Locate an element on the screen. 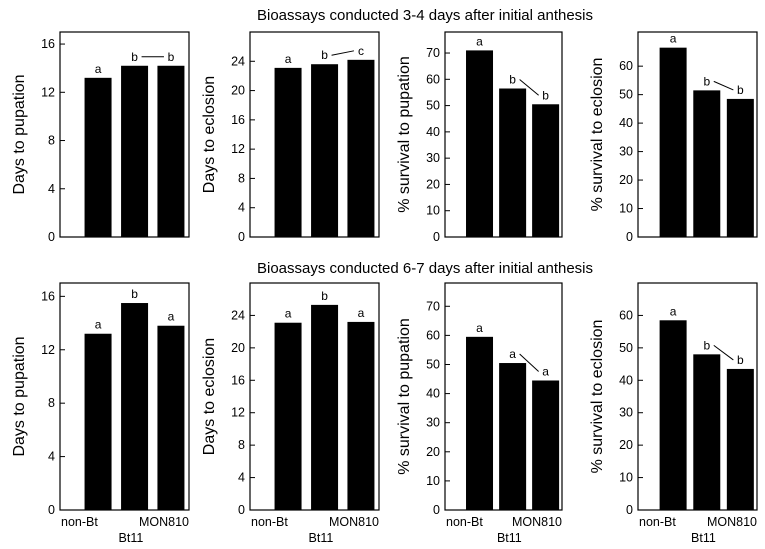 The height and width of the screenshot is (549, 765). x-label-non-bt: non-Bt is located at coordinates (464, 522).